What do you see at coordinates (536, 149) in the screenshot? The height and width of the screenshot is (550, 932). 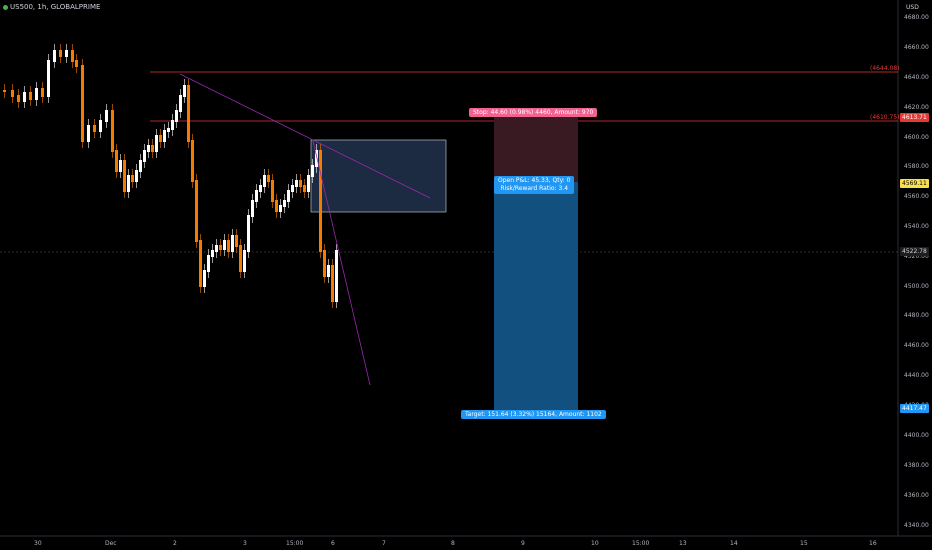 I see `stop-zone` at bounding box center [536, 149].